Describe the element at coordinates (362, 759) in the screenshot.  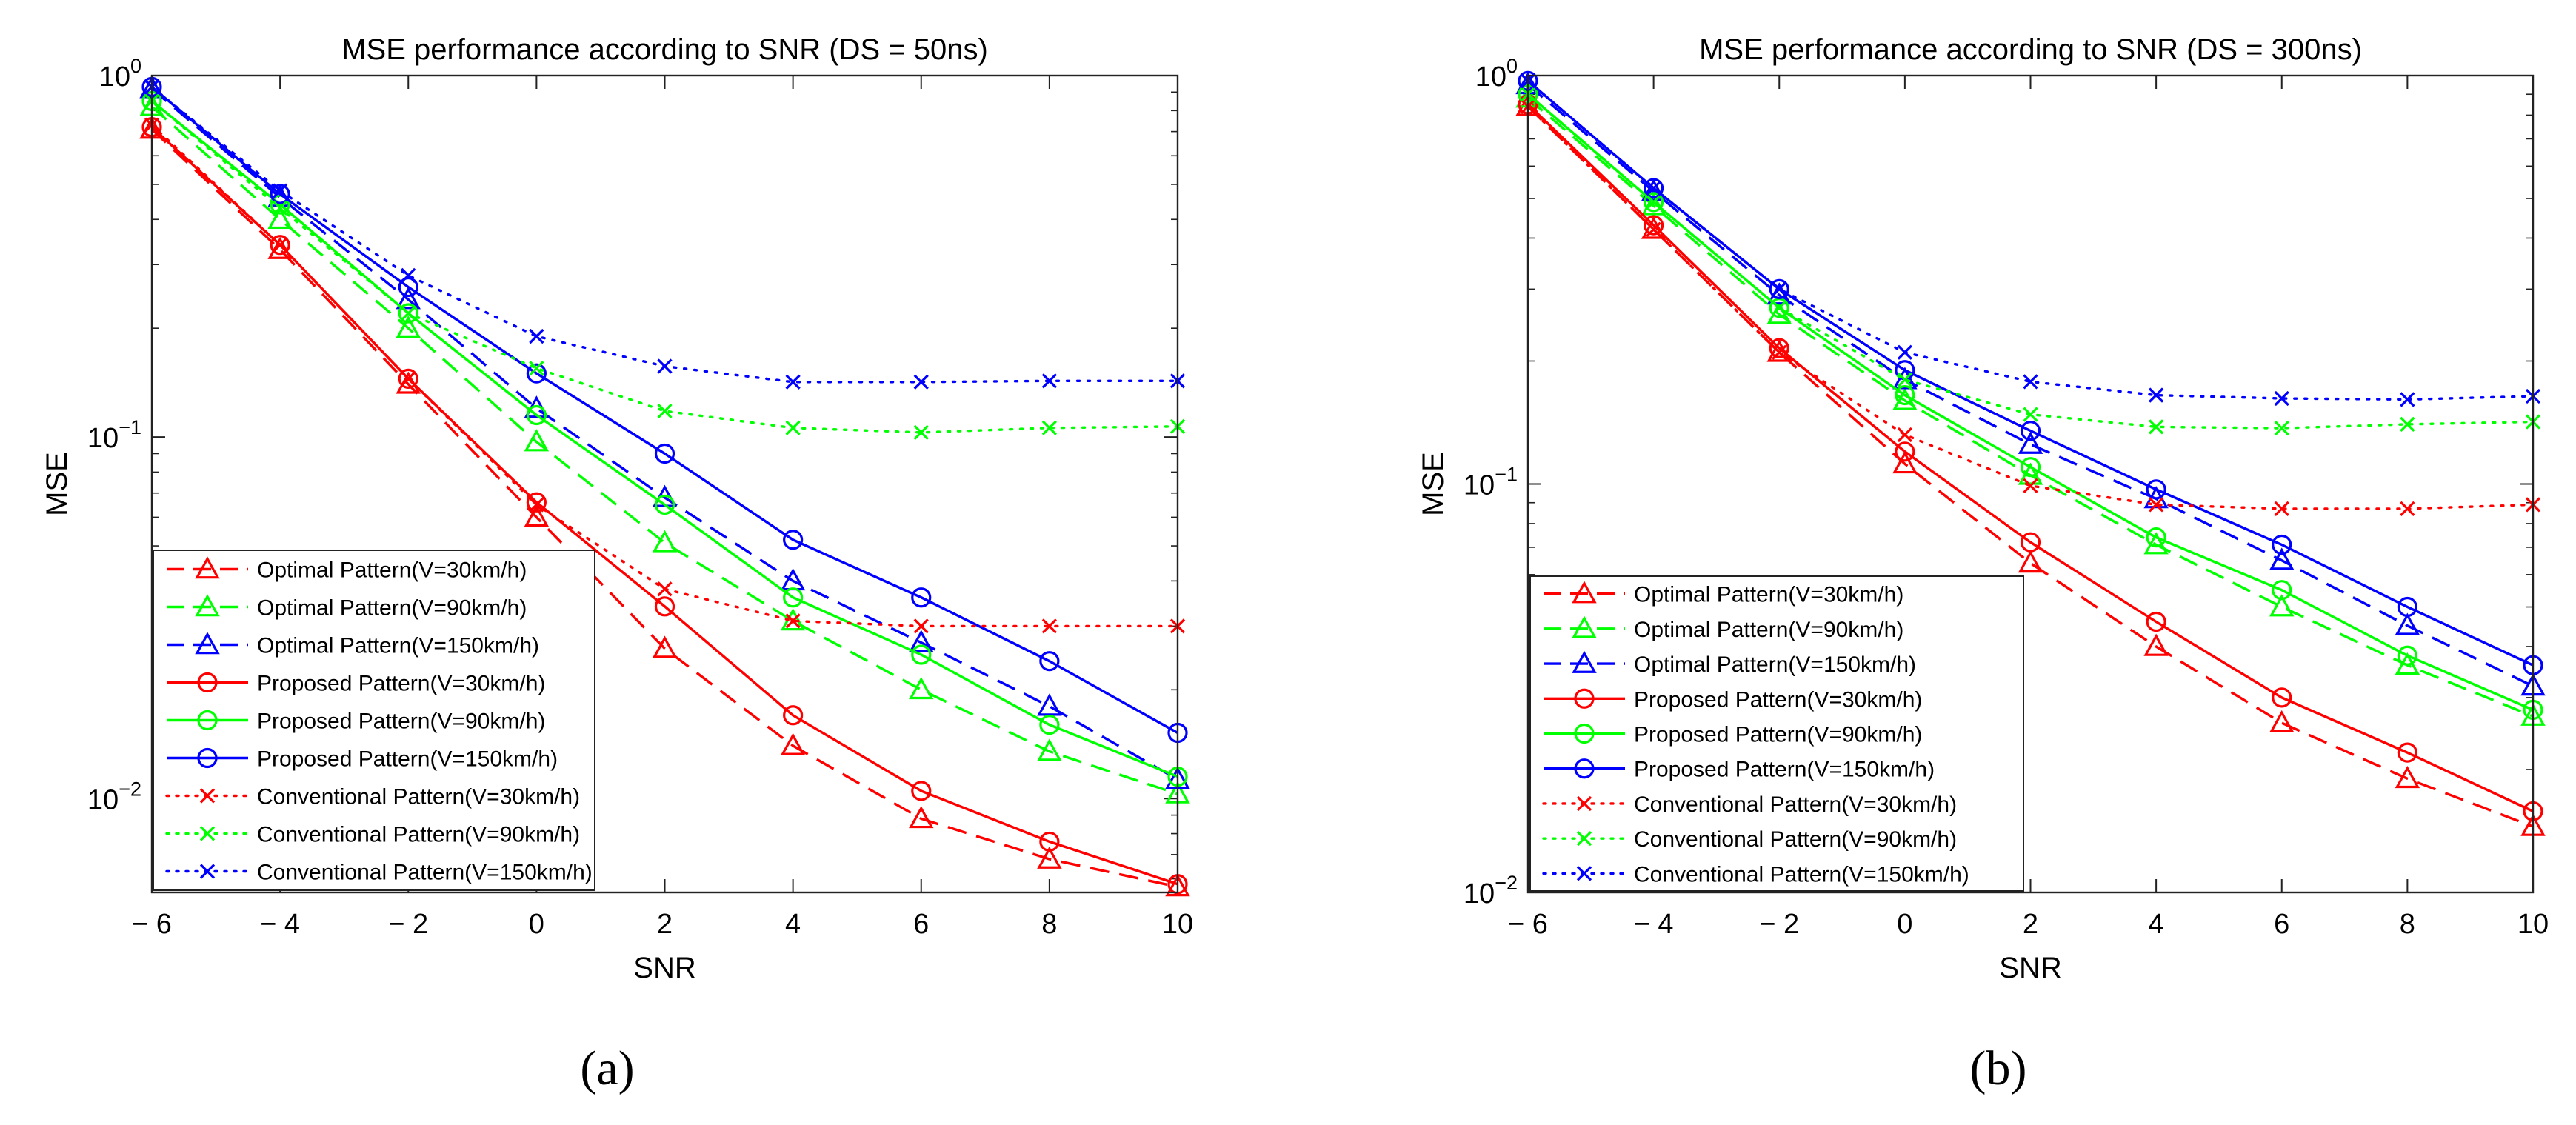
I see `legend-entry: Proposed Pattern(V=150km/h)` at that location.